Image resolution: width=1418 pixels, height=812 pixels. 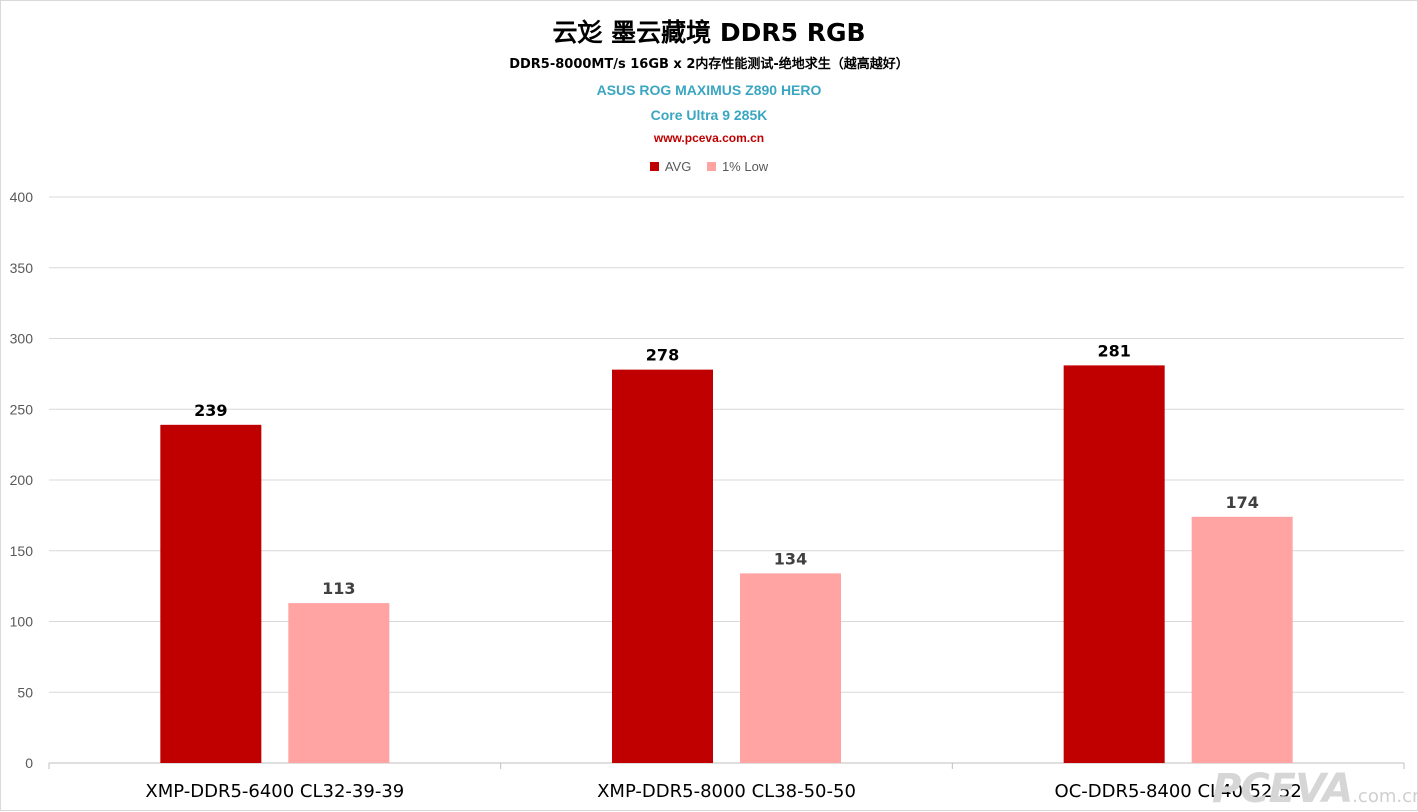 I want to click on chart-subtitle: DDR5-8000MT/s 16GB x 2内存性能测试-绝地求生（越高越好）, so click(x=709, y=64).